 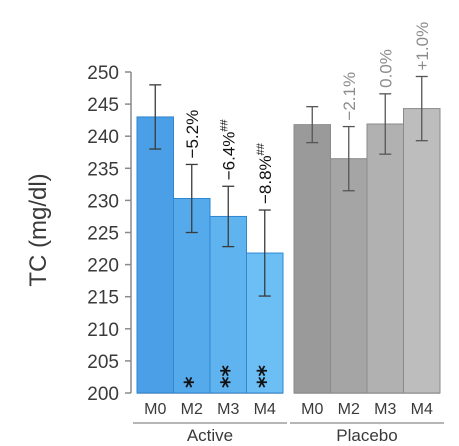 I want to click on group-label: Active, so click(x=210, y=435).